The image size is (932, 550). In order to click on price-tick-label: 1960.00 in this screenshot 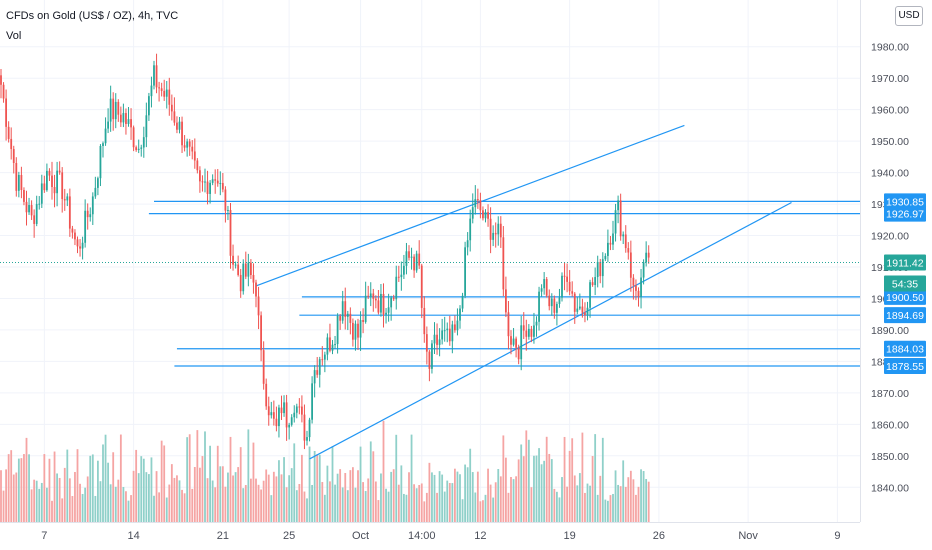, I will do `click(890, 111)`.